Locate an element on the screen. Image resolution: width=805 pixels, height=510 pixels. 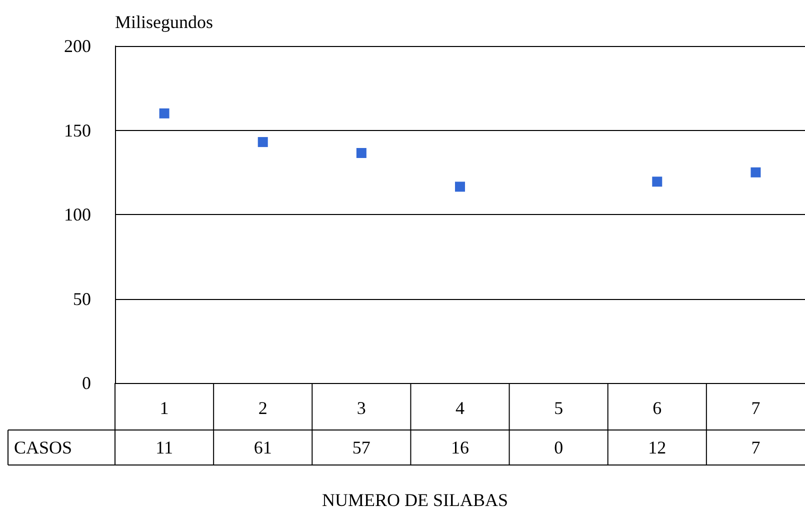
text: 16 is located at coordinates (460, 448).